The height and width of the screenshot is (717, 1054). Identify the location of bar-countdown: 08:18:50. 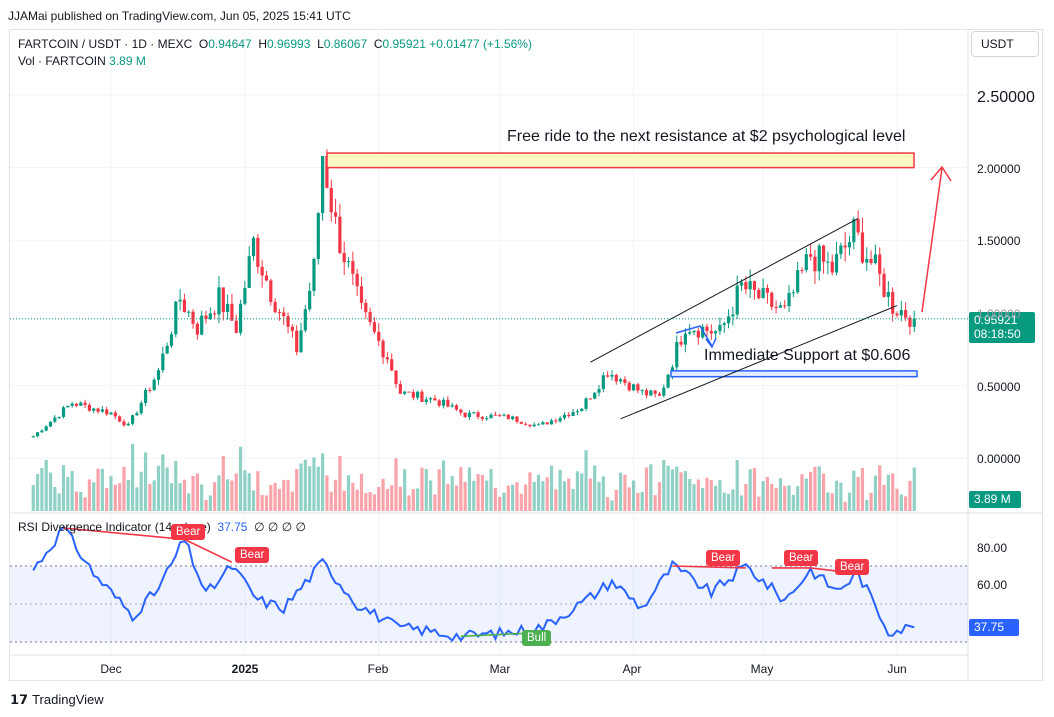
(997, 334).